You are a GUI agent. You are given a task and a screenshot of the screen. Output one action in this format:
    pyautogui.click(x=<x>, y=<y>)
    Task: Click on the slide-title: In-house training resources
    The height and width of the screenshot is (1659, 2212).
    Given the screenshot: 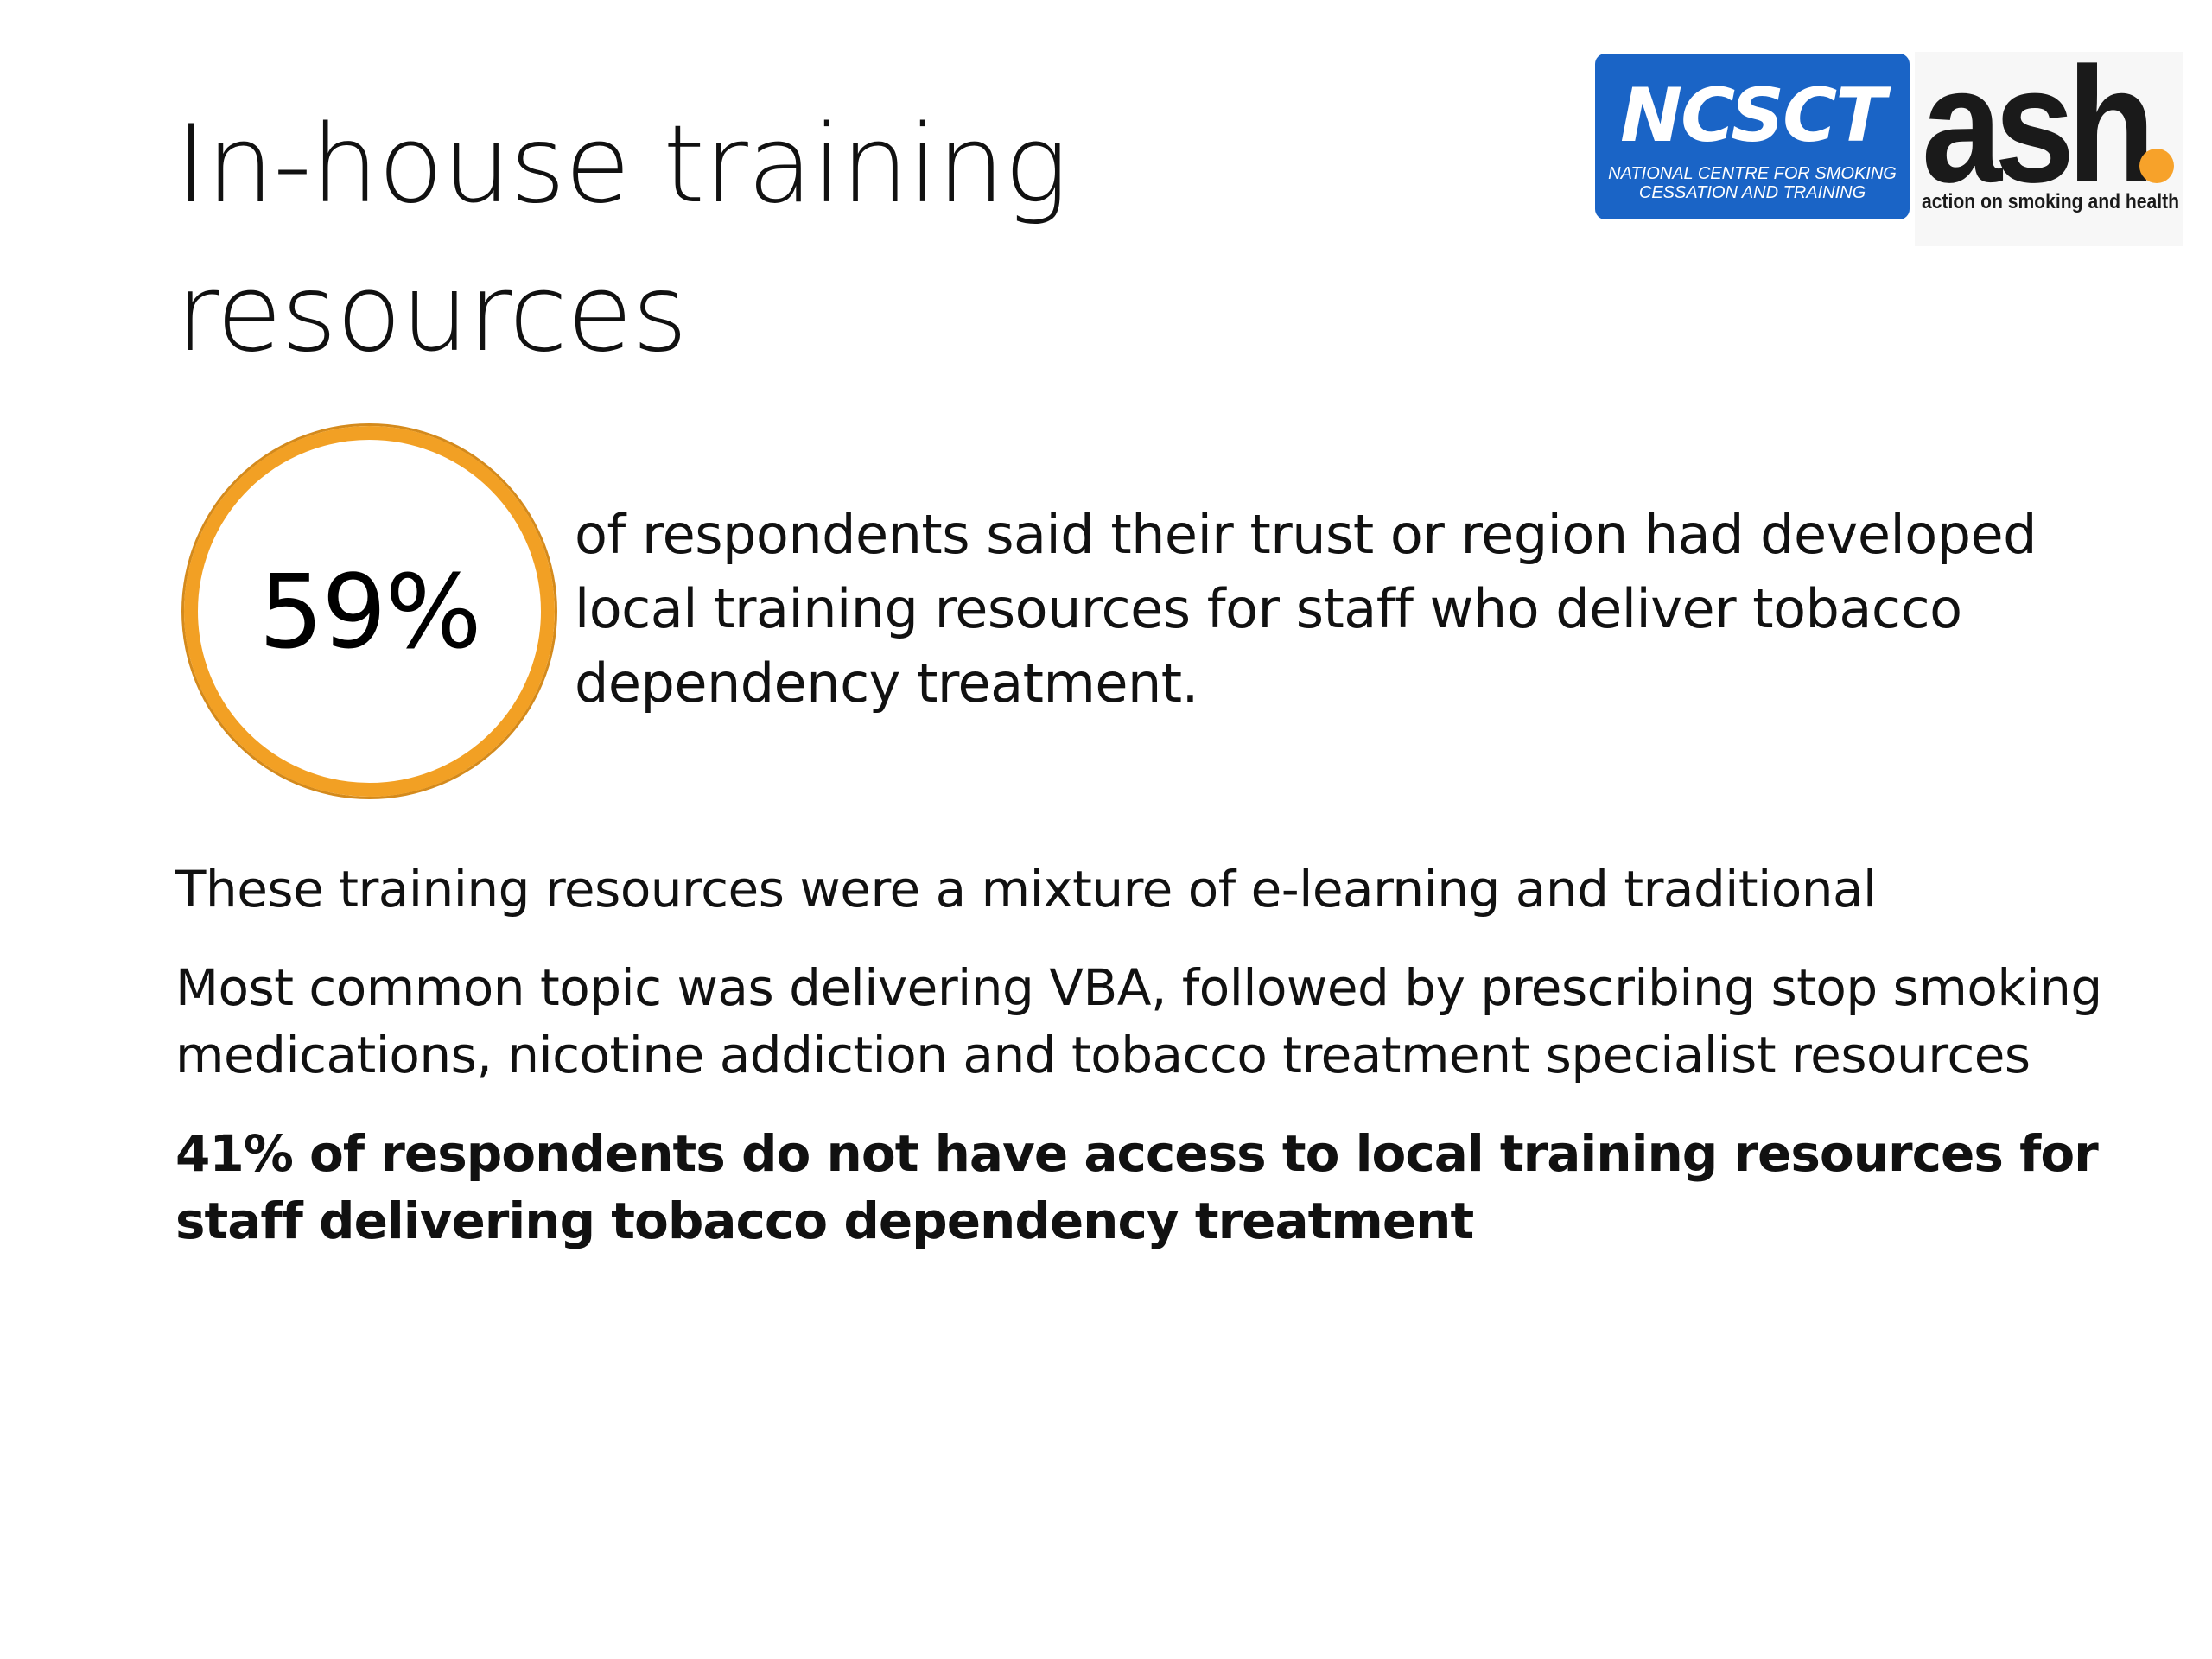 What is the action you would take?
    pyautogui.click(x=621, y=239)
    